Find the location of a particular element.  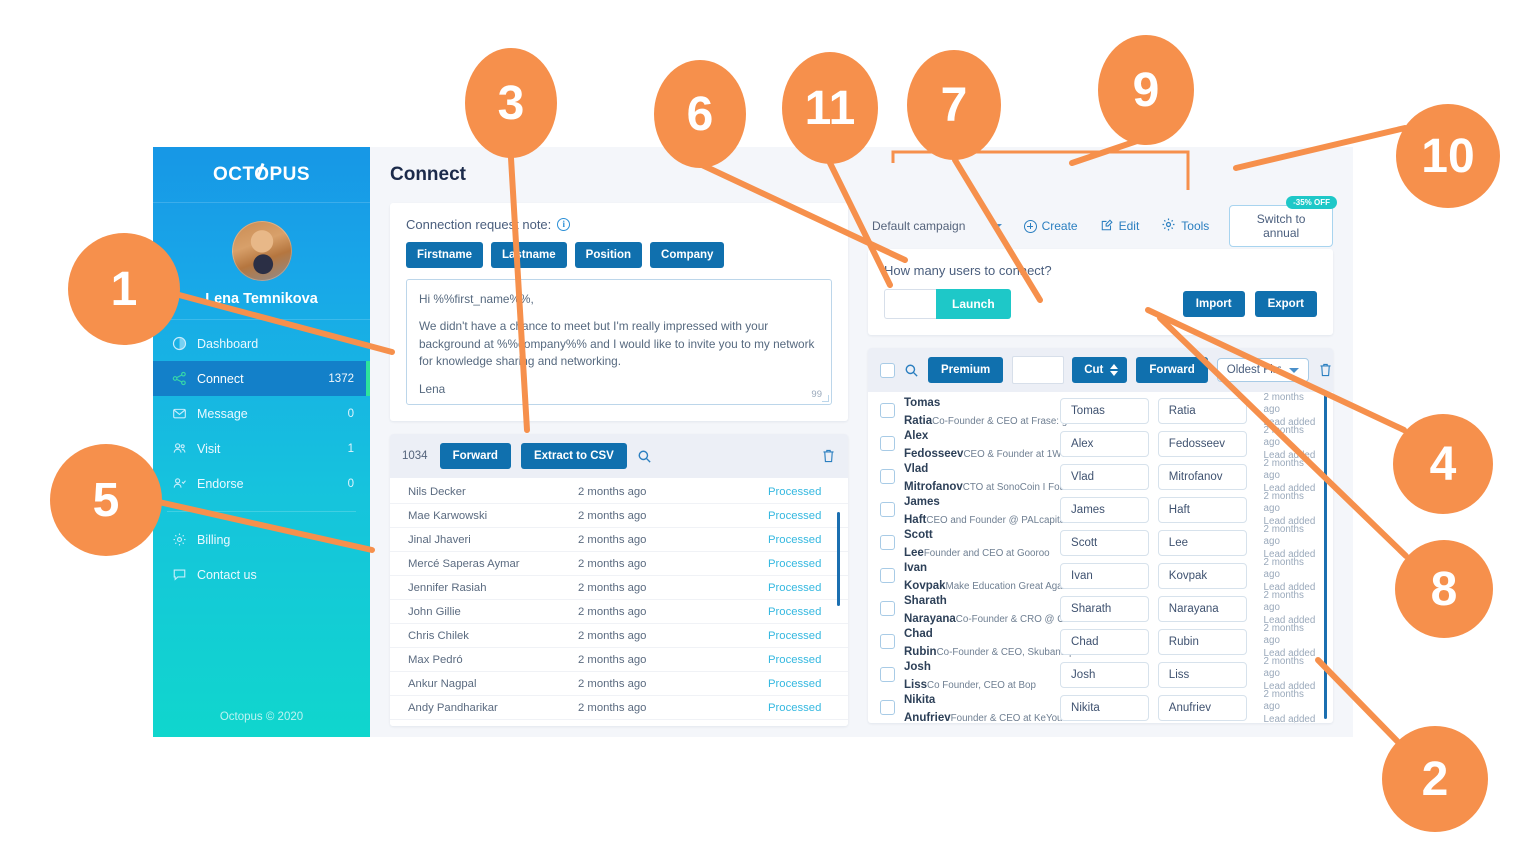

last-name-field: Fedosseev is located at coordinates (1202, 443).